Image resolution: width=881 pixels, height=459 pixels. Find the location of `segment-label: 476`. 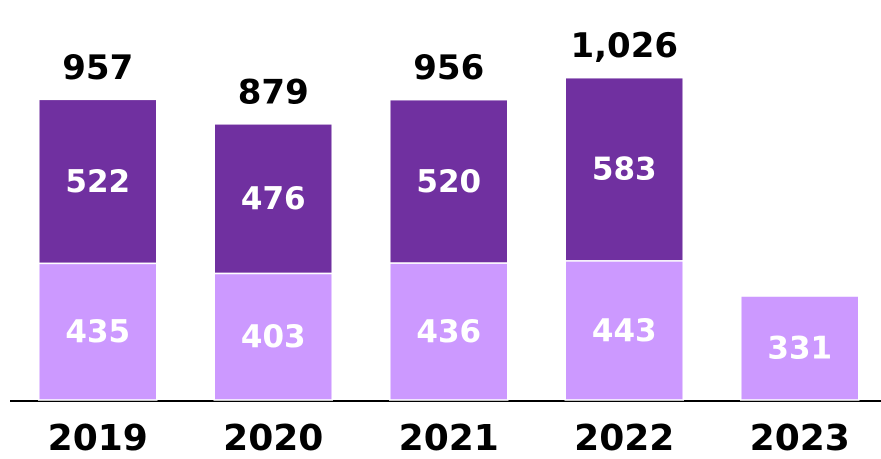

segment-label: 476 is located at coordinates (273, 199).